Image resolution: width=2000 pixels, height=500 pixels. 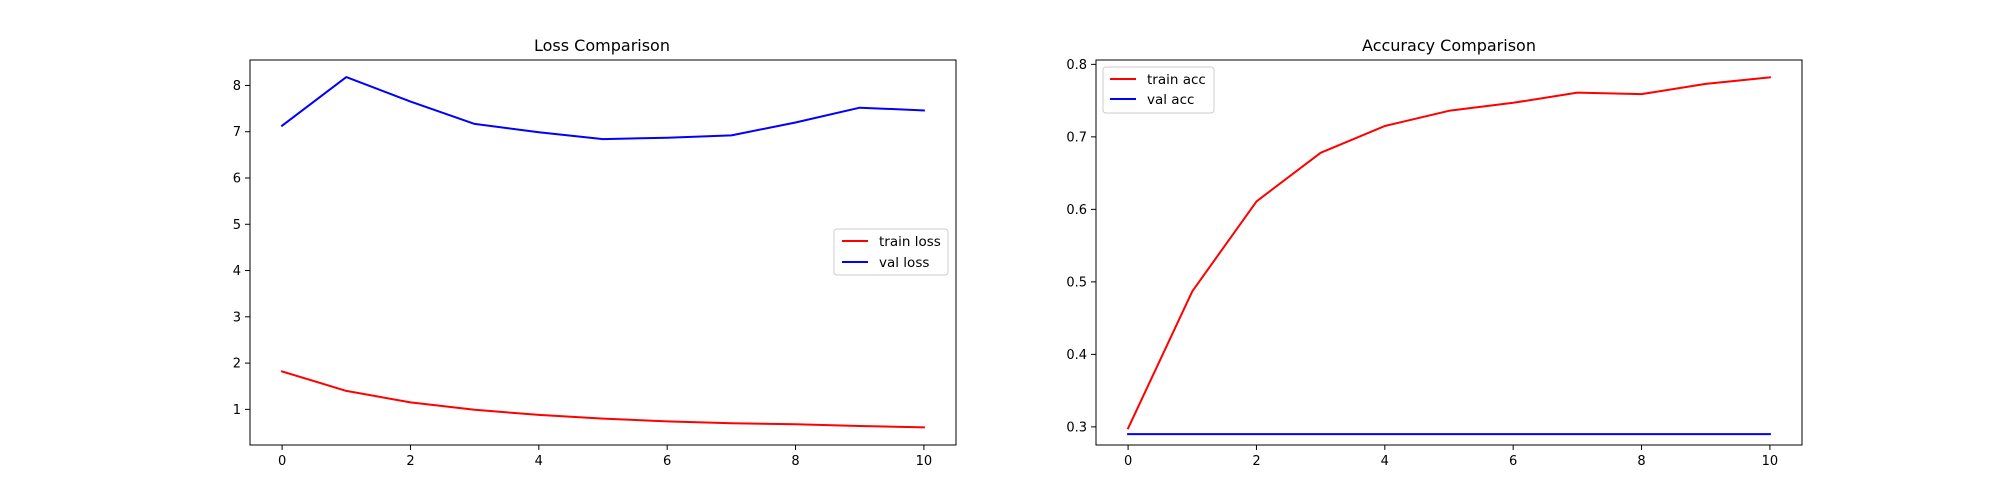 I want to click on legend-label-train-loss: train loss, so click(x=910, y=242).